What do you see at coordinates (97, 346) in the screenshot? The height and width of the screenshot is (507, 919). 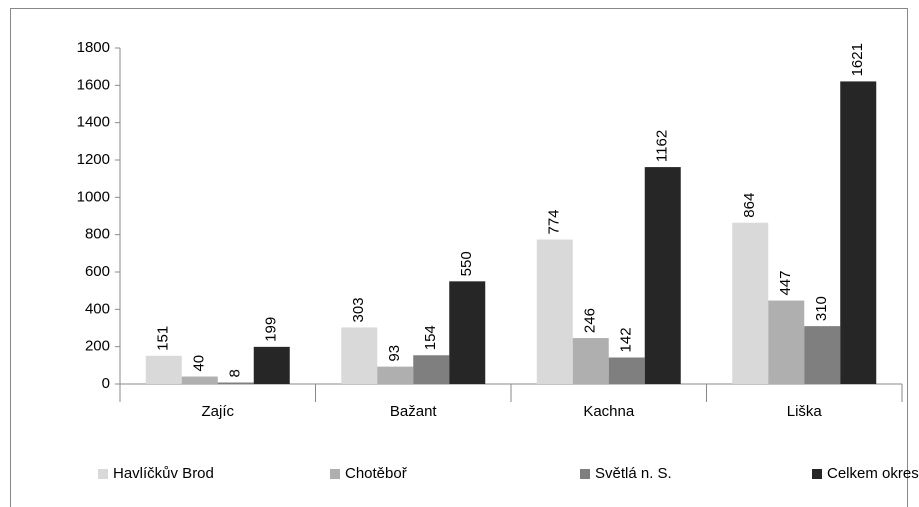 I see `y-tick-label: 200` at bounding box center [97, 346].